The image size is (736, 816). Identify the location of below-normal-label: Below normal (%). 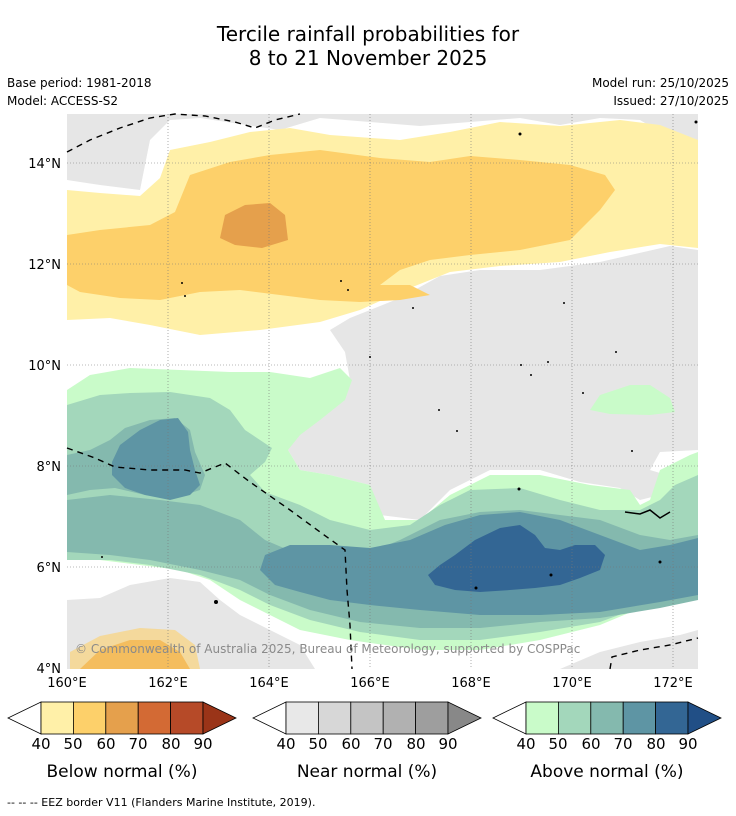
(122, 772).